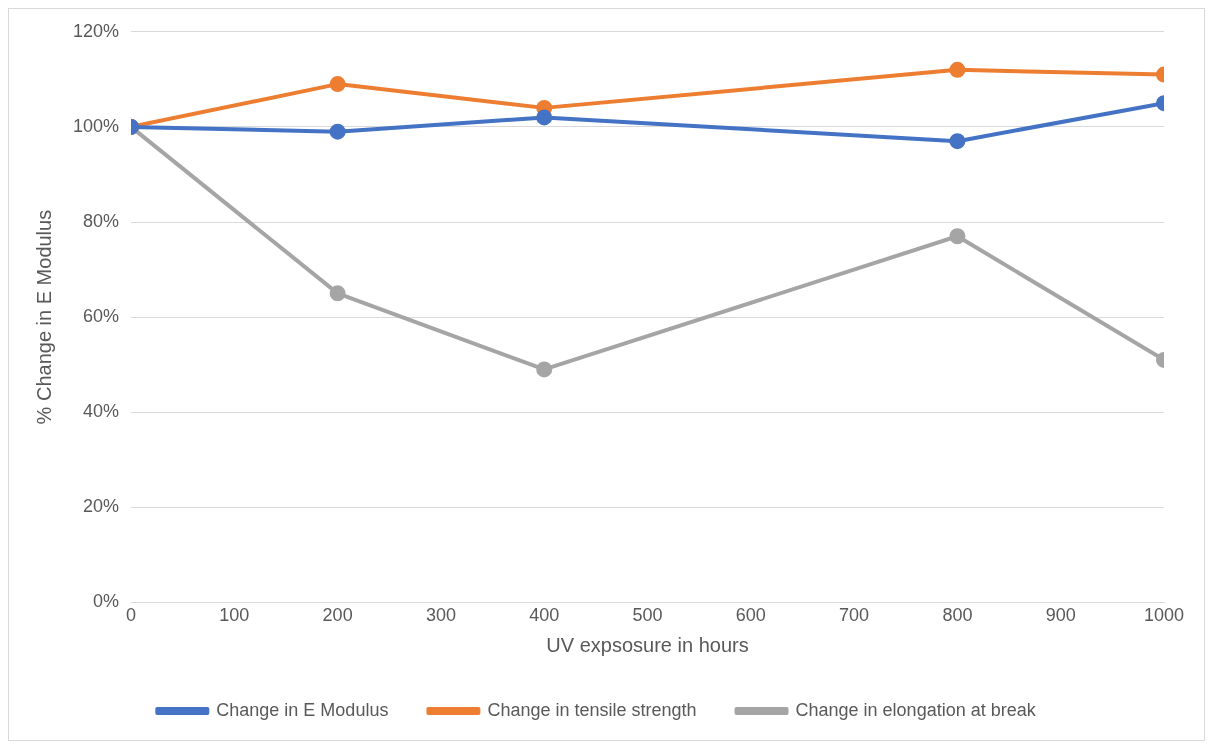 The image size is (1213, 749). What do you see at coordinates (101, 316) in the screenshot?
I see `y-tick-label: 60%` at bounding box center [101, 316].